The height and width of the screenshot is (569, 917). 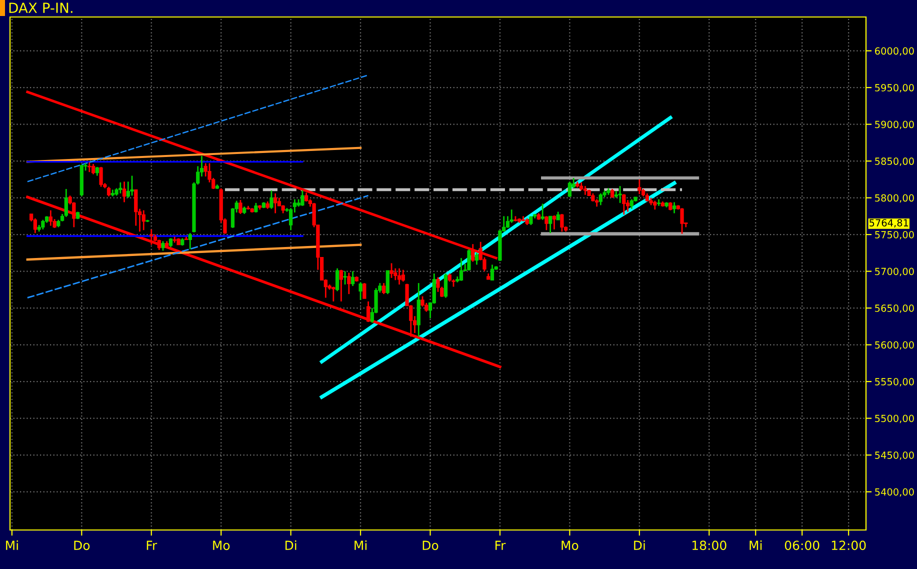 What do you see at coordinates (894, 382) in the screenshot?
I see `y-tick-label: 5550,00` at bounding box center [894, 382].